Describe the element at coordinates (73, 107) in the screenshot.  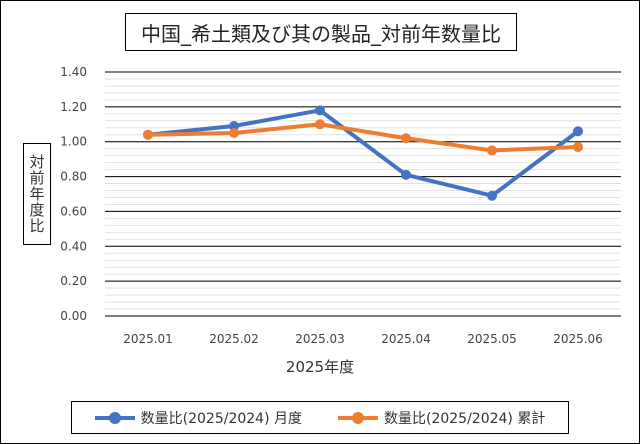
I see `y-tick-label: 1.20` at that location.